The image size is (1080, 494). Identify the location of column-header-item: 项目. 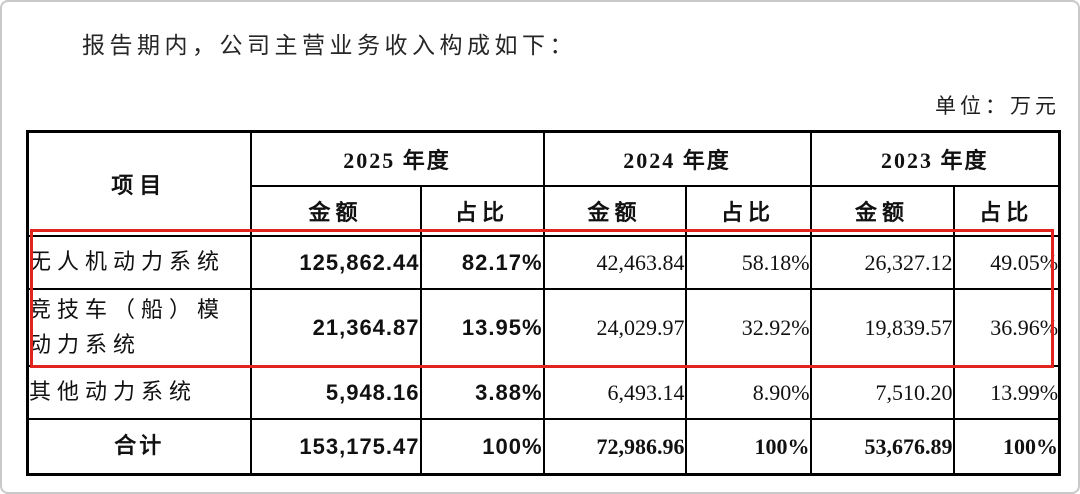
(139, 183).